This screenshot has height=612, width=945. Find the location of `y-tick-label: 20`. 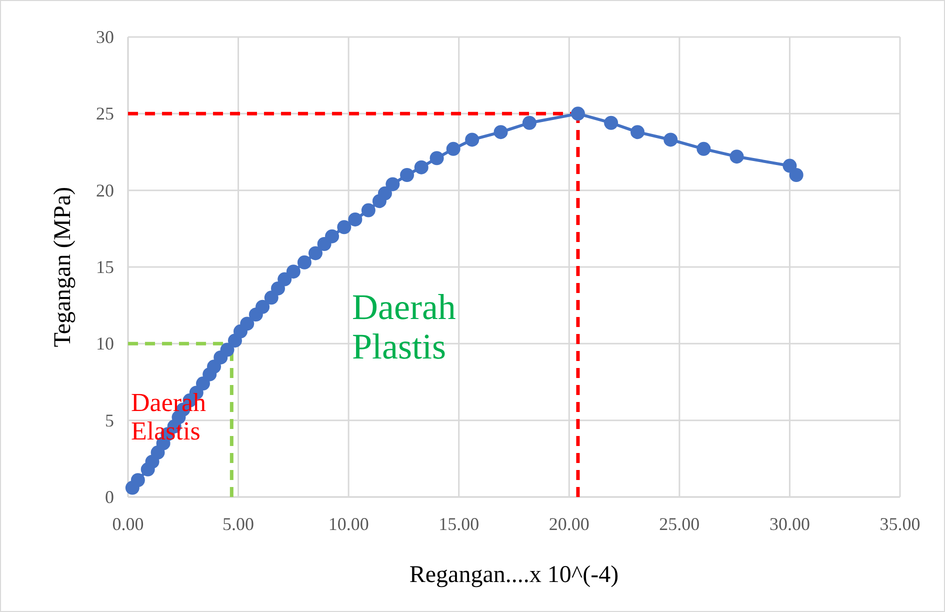

y-tick-label: 20 is located at coordinates (105, 190).